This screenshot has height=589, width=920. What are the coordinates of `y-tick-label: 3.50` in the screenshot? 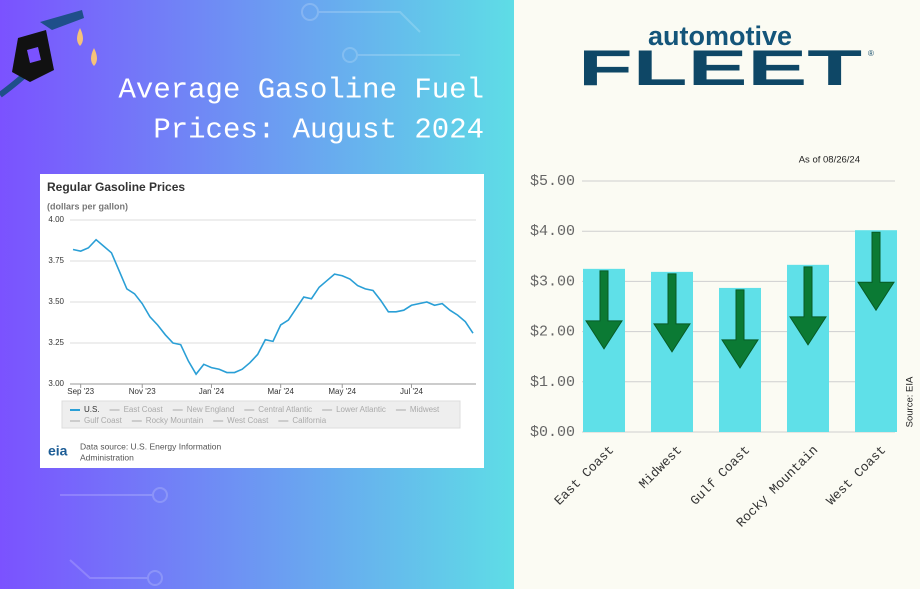 It's located at (56, 301).